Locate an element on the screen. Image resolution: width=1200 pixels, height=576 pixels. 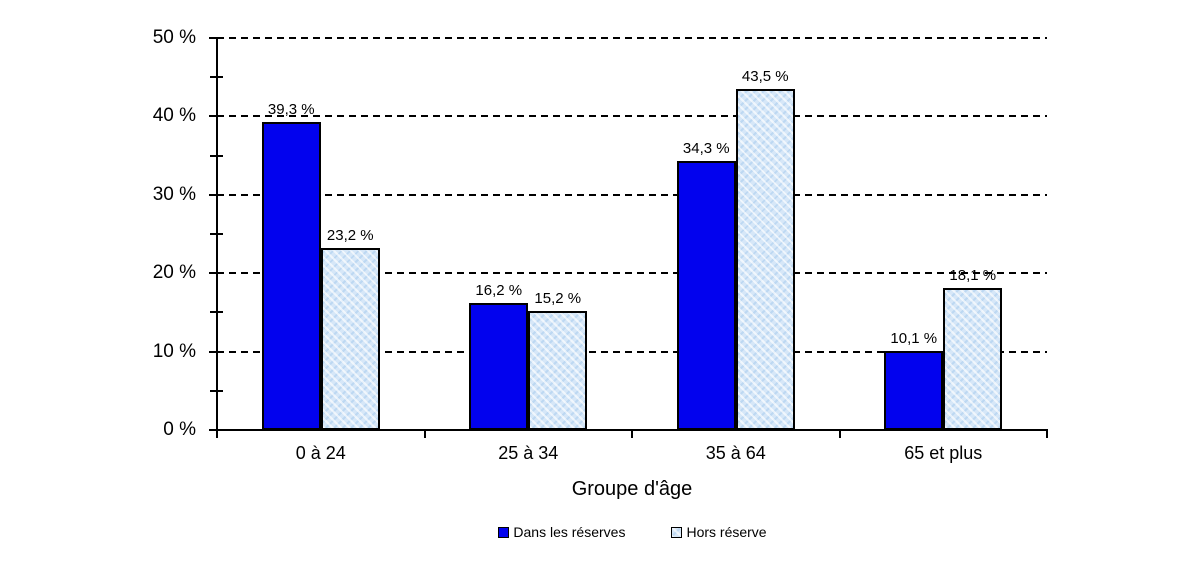
value-label: 10,1 % is located at coordinates (914, 338).